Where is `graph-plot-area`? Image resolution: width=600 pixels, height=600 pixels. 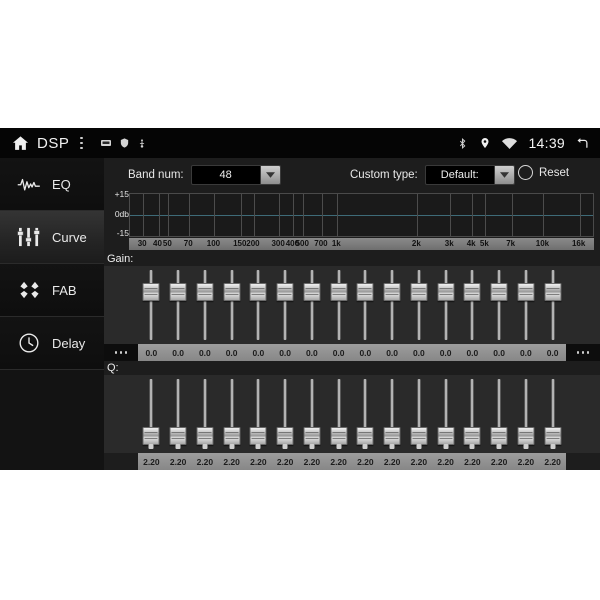 graph-plot-area is located at coordinates (361, 215).